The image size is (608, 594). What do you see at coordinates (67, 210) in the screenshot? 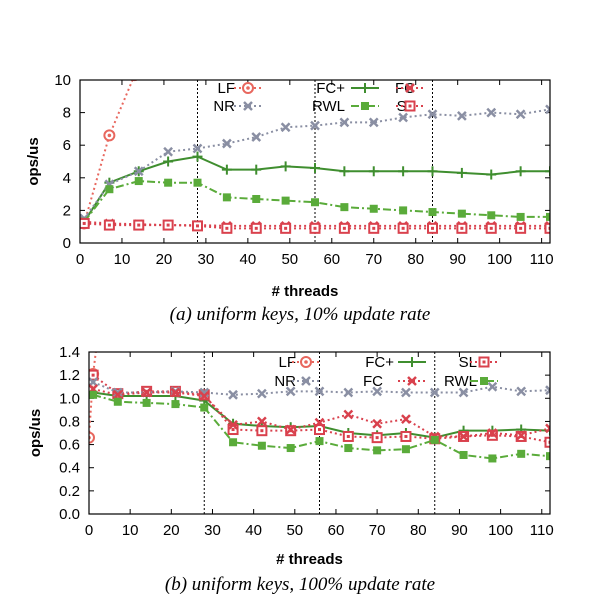
I see `y-tick-label: 2` at bounding box center [67, 210].